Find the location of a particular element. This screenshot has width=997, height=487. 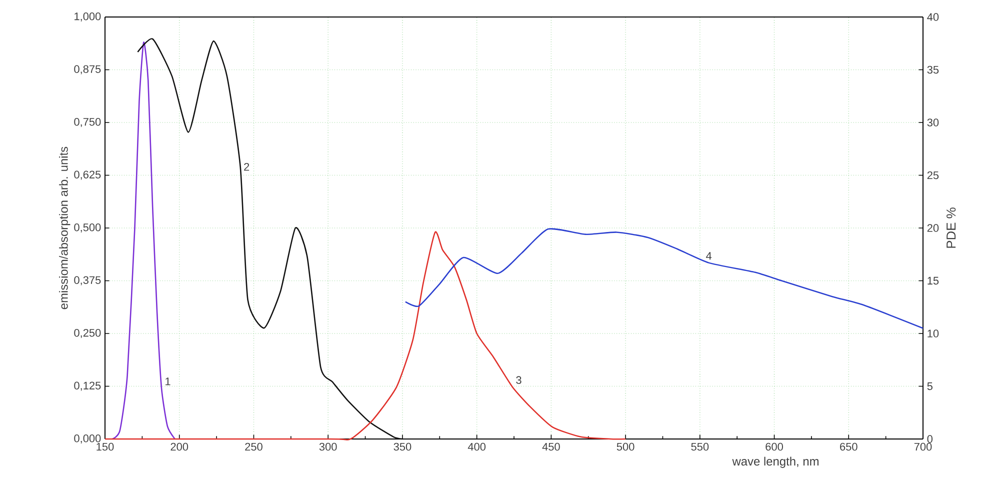

x-tick-label: 650 is located at coordinates (849, 446).